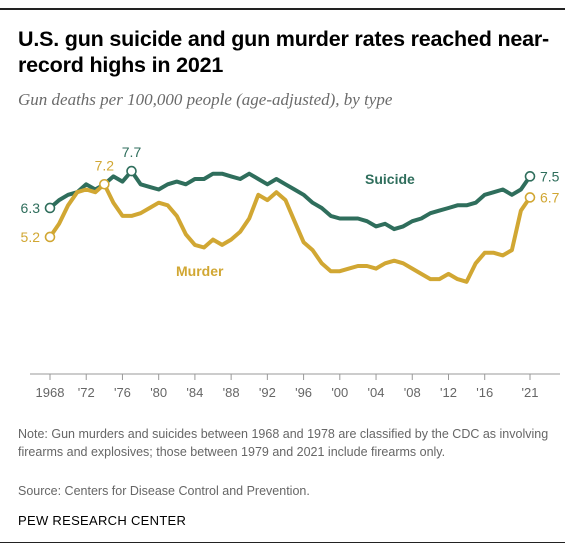 This screenshot has width=583, height=550. I want to click on x-tick-label: '08, so click(412, 392).